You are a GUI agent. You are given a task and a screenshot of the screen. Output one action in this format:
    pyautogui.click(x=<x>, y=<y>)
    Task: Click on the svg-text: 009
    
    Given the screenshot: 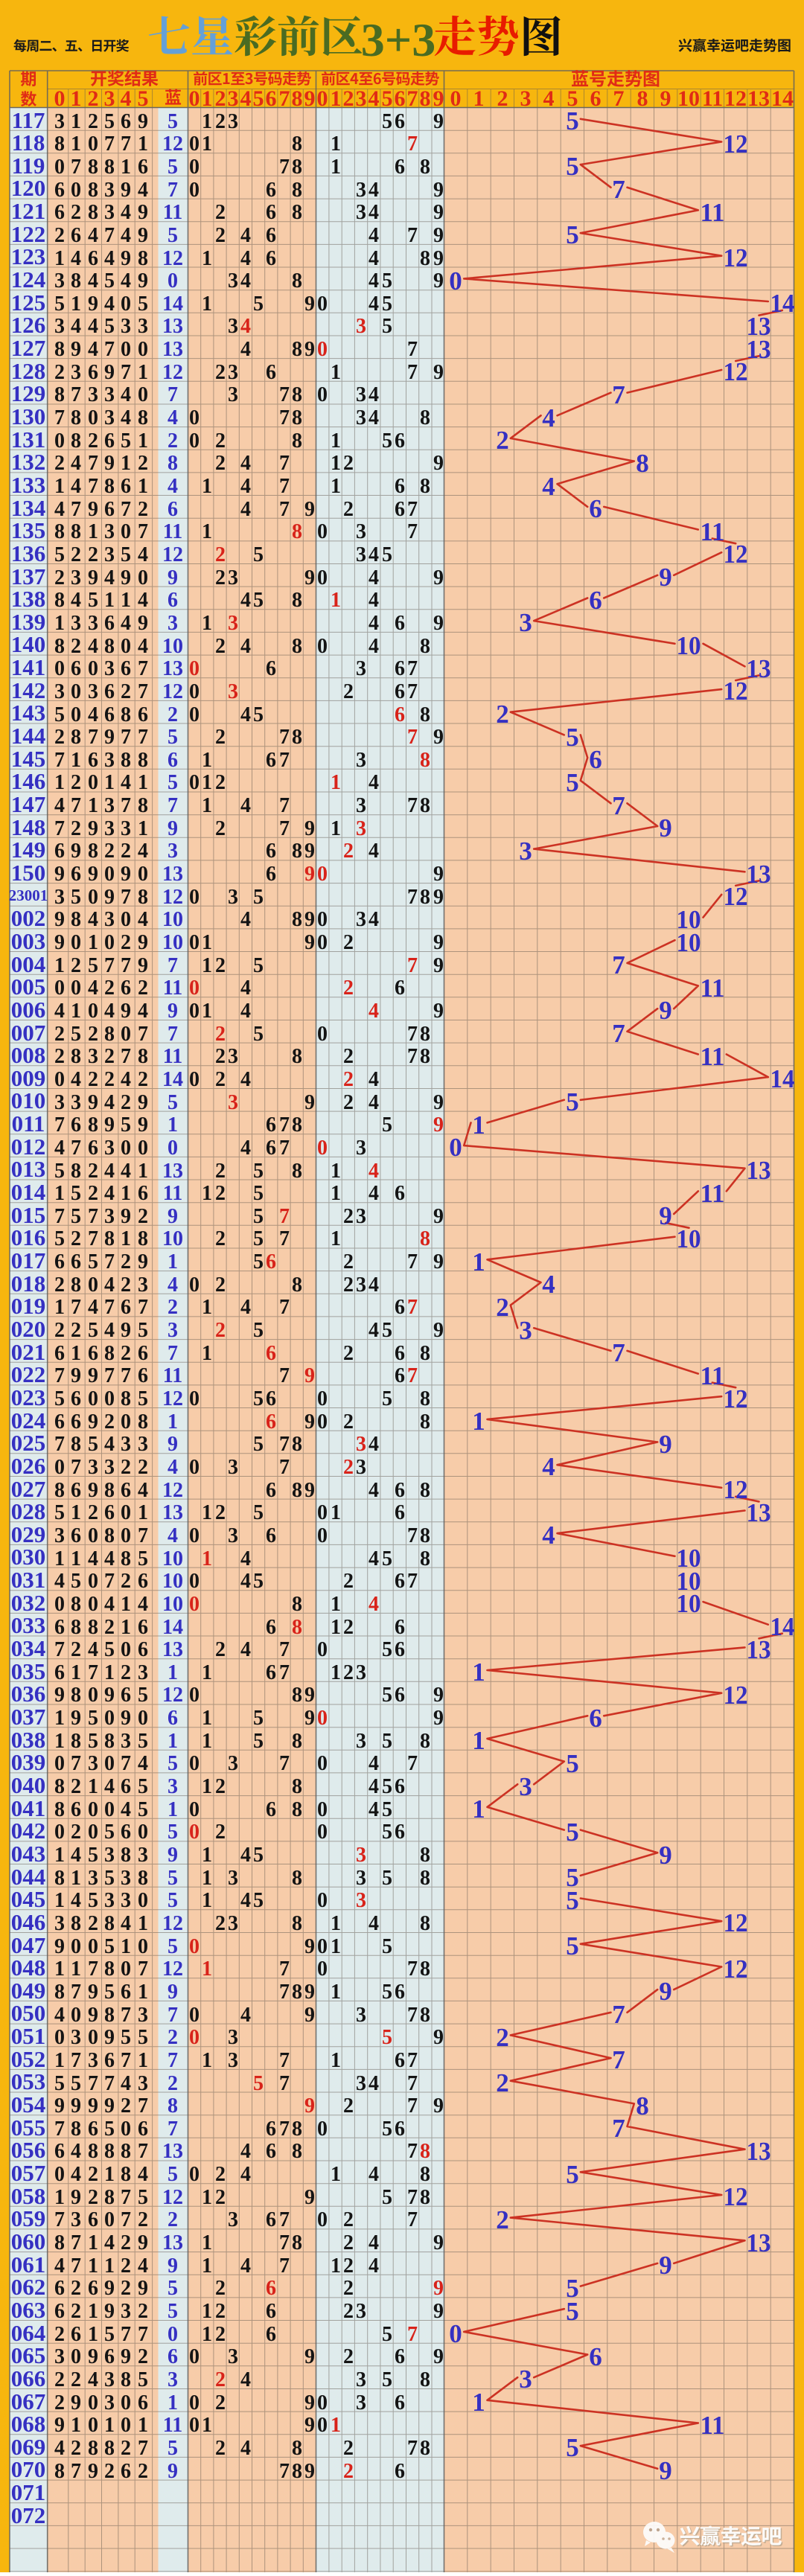 What is the action you would take?
    pyautogui.click(x=29, y=1078)
    